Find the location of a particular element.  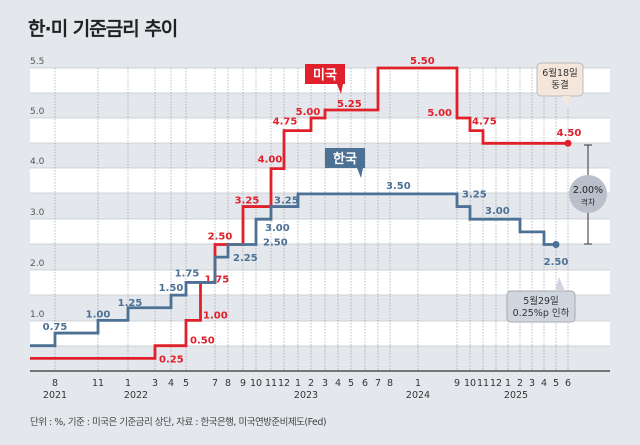

y-tick-label: 5.5 is located at coordinates (37, 62).